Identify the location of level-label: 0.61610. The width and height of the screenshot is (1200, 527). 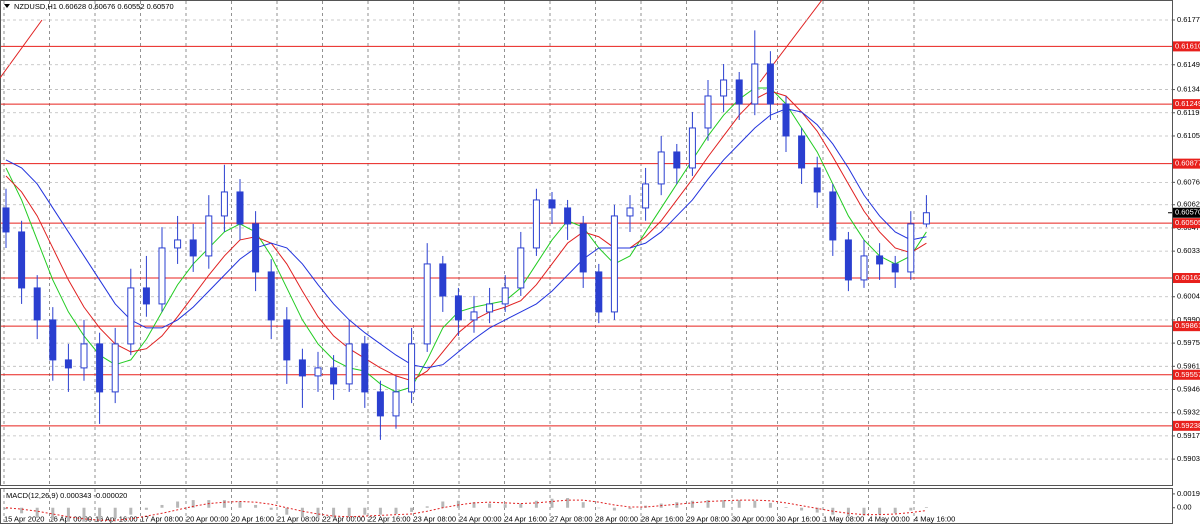
(1187, 45).